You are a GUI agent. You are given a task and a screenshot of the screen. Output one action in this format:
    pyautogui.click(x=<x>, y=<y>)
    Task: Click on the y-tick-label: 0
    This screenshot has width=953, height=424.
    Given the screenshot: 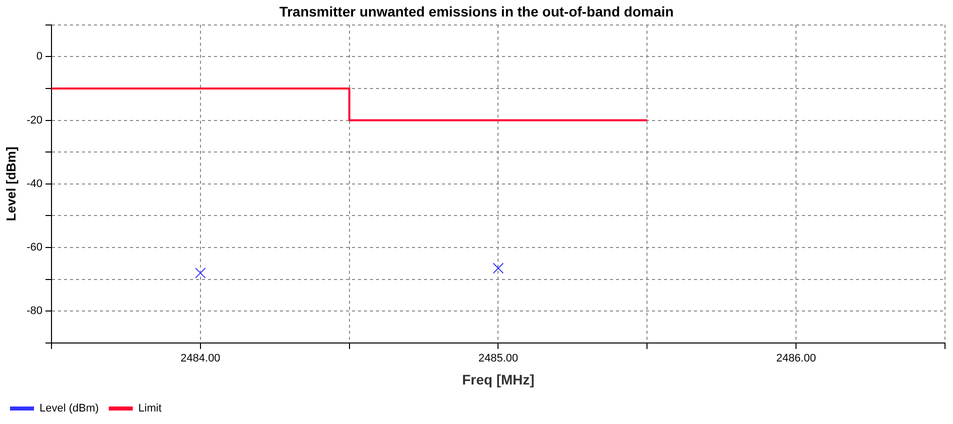 What is the action you would take?
    pyautogui.click(x=39, y=56)
    